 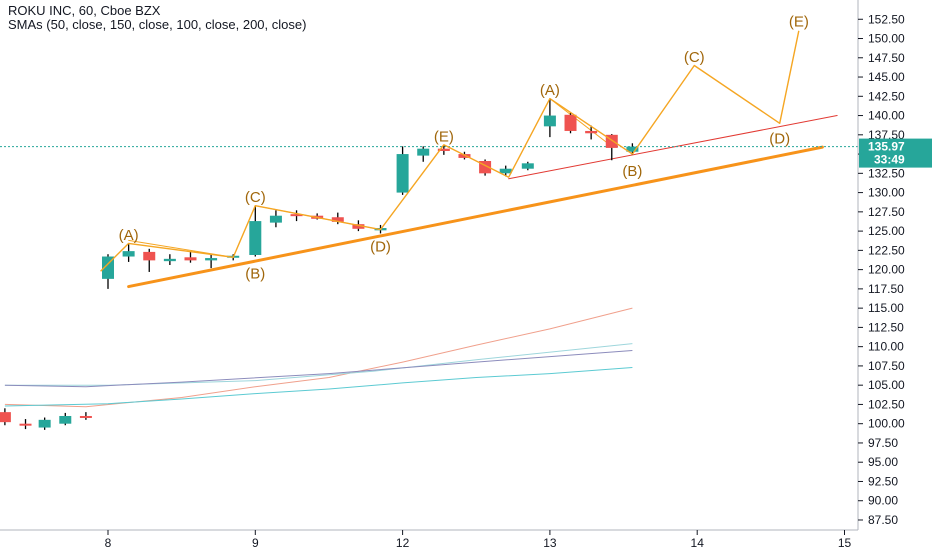 I want to click on y-tick-label: 105.00, so click(x=886, y=385).